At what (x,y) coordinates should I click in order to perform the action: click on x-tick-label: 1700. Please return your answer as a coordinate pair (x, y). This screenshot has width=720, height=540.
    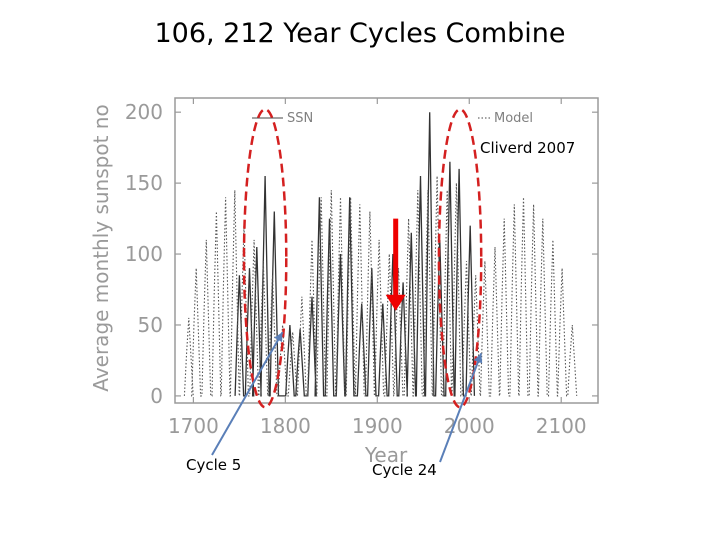
    Looking at the image, I should click on (193, 426).